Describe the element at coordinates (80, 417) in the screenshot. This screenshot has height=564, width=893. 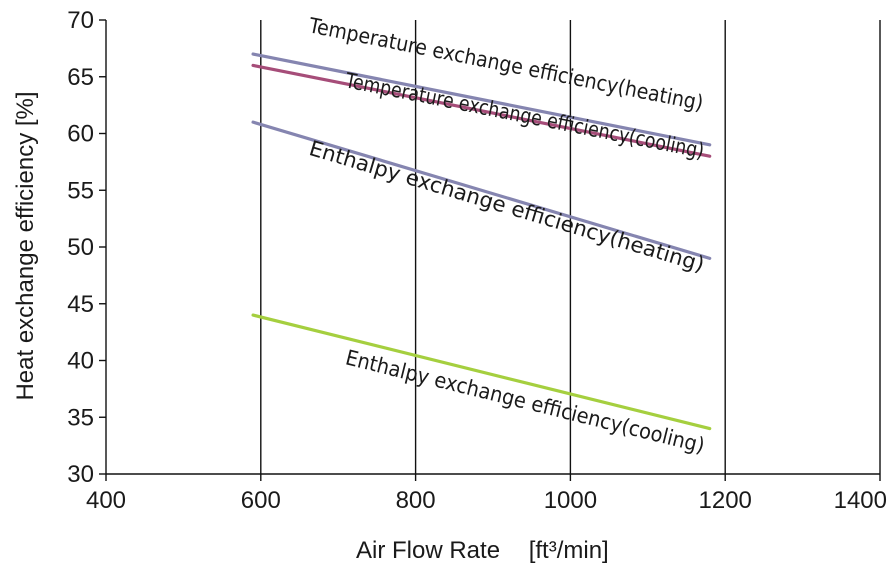
I see `y-tick-label-35: 35` at that location.